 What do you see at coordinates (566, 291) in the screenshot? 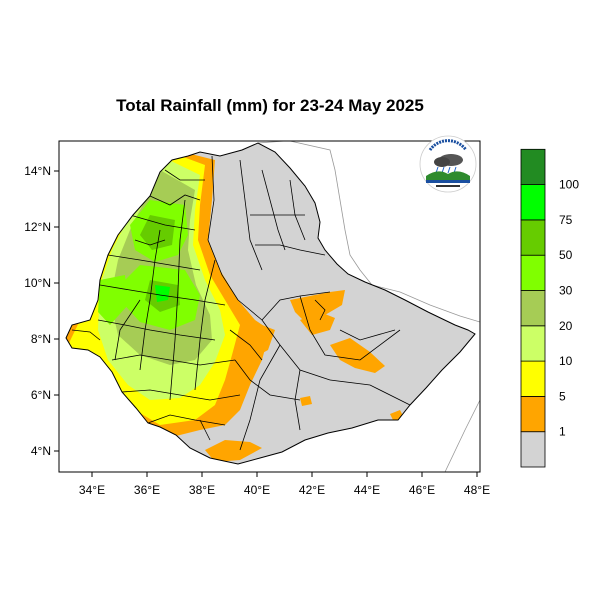
I see `legend-label: 30` at bounding box center [566, 291].